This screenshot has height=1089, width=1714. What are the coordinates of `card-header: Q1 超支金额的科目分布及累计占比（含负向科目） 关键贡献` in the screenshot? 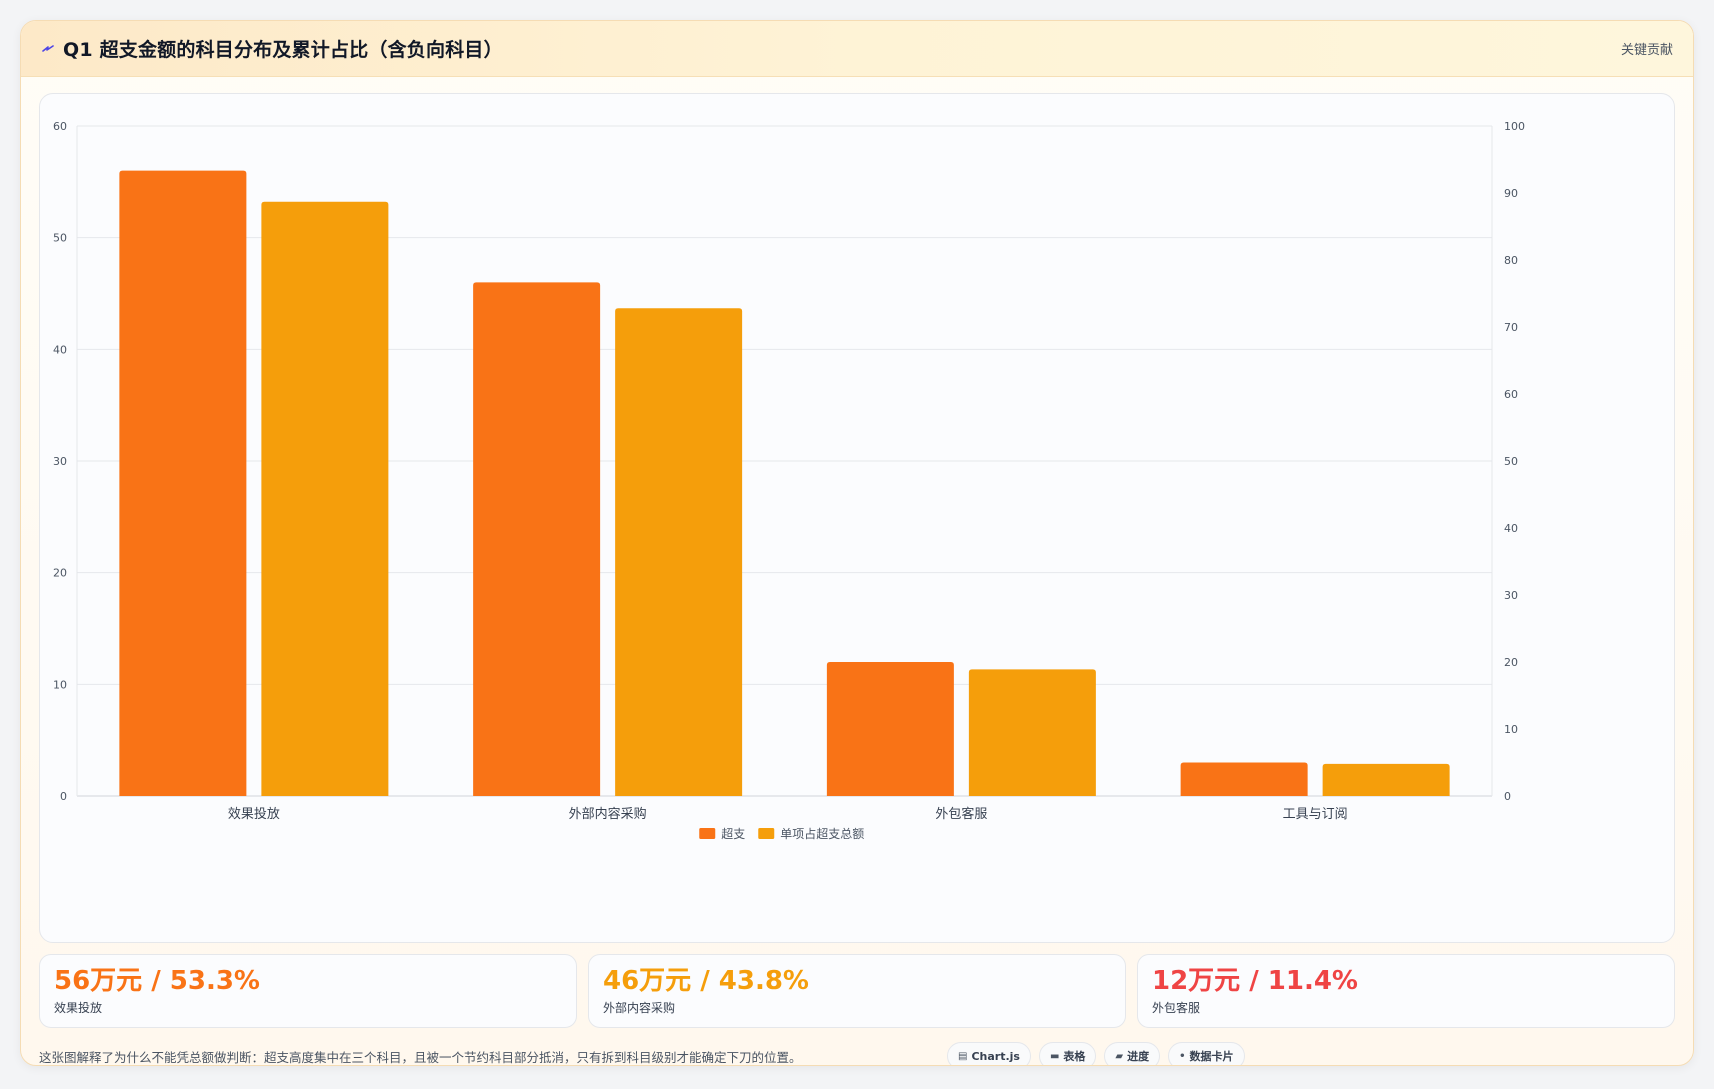 It's located at (857, 49).